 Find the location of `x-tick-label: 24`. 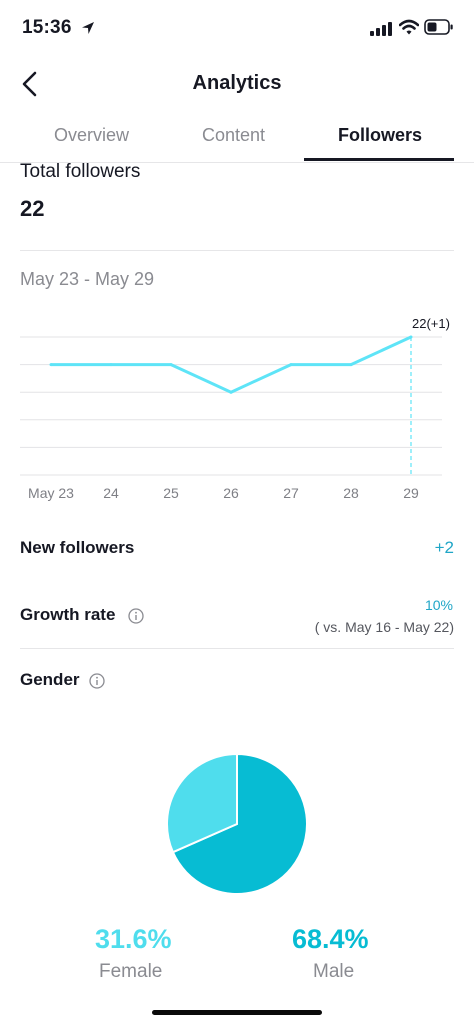

x-tick-label: 24 is located at coordinates (111, 493).